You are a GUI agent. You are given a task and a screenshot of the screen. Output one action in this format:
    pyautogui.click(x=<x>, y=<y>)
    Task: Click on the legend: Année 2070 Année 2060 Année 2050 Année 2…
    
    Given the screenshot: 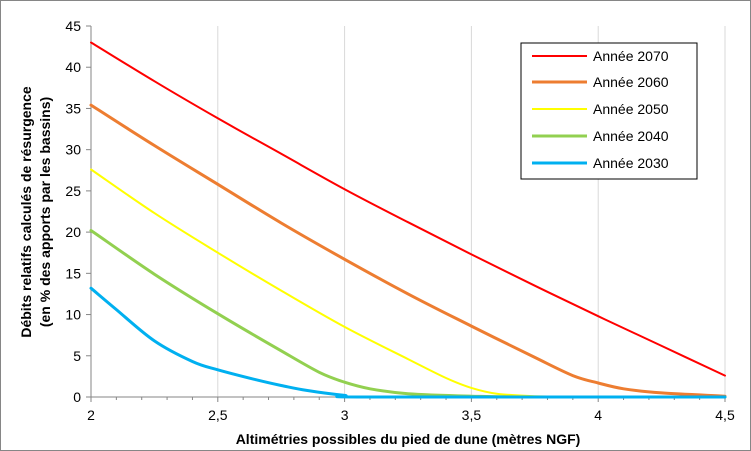 What is the action you would take?
    pyautogui.click(x=609, y=111)
    